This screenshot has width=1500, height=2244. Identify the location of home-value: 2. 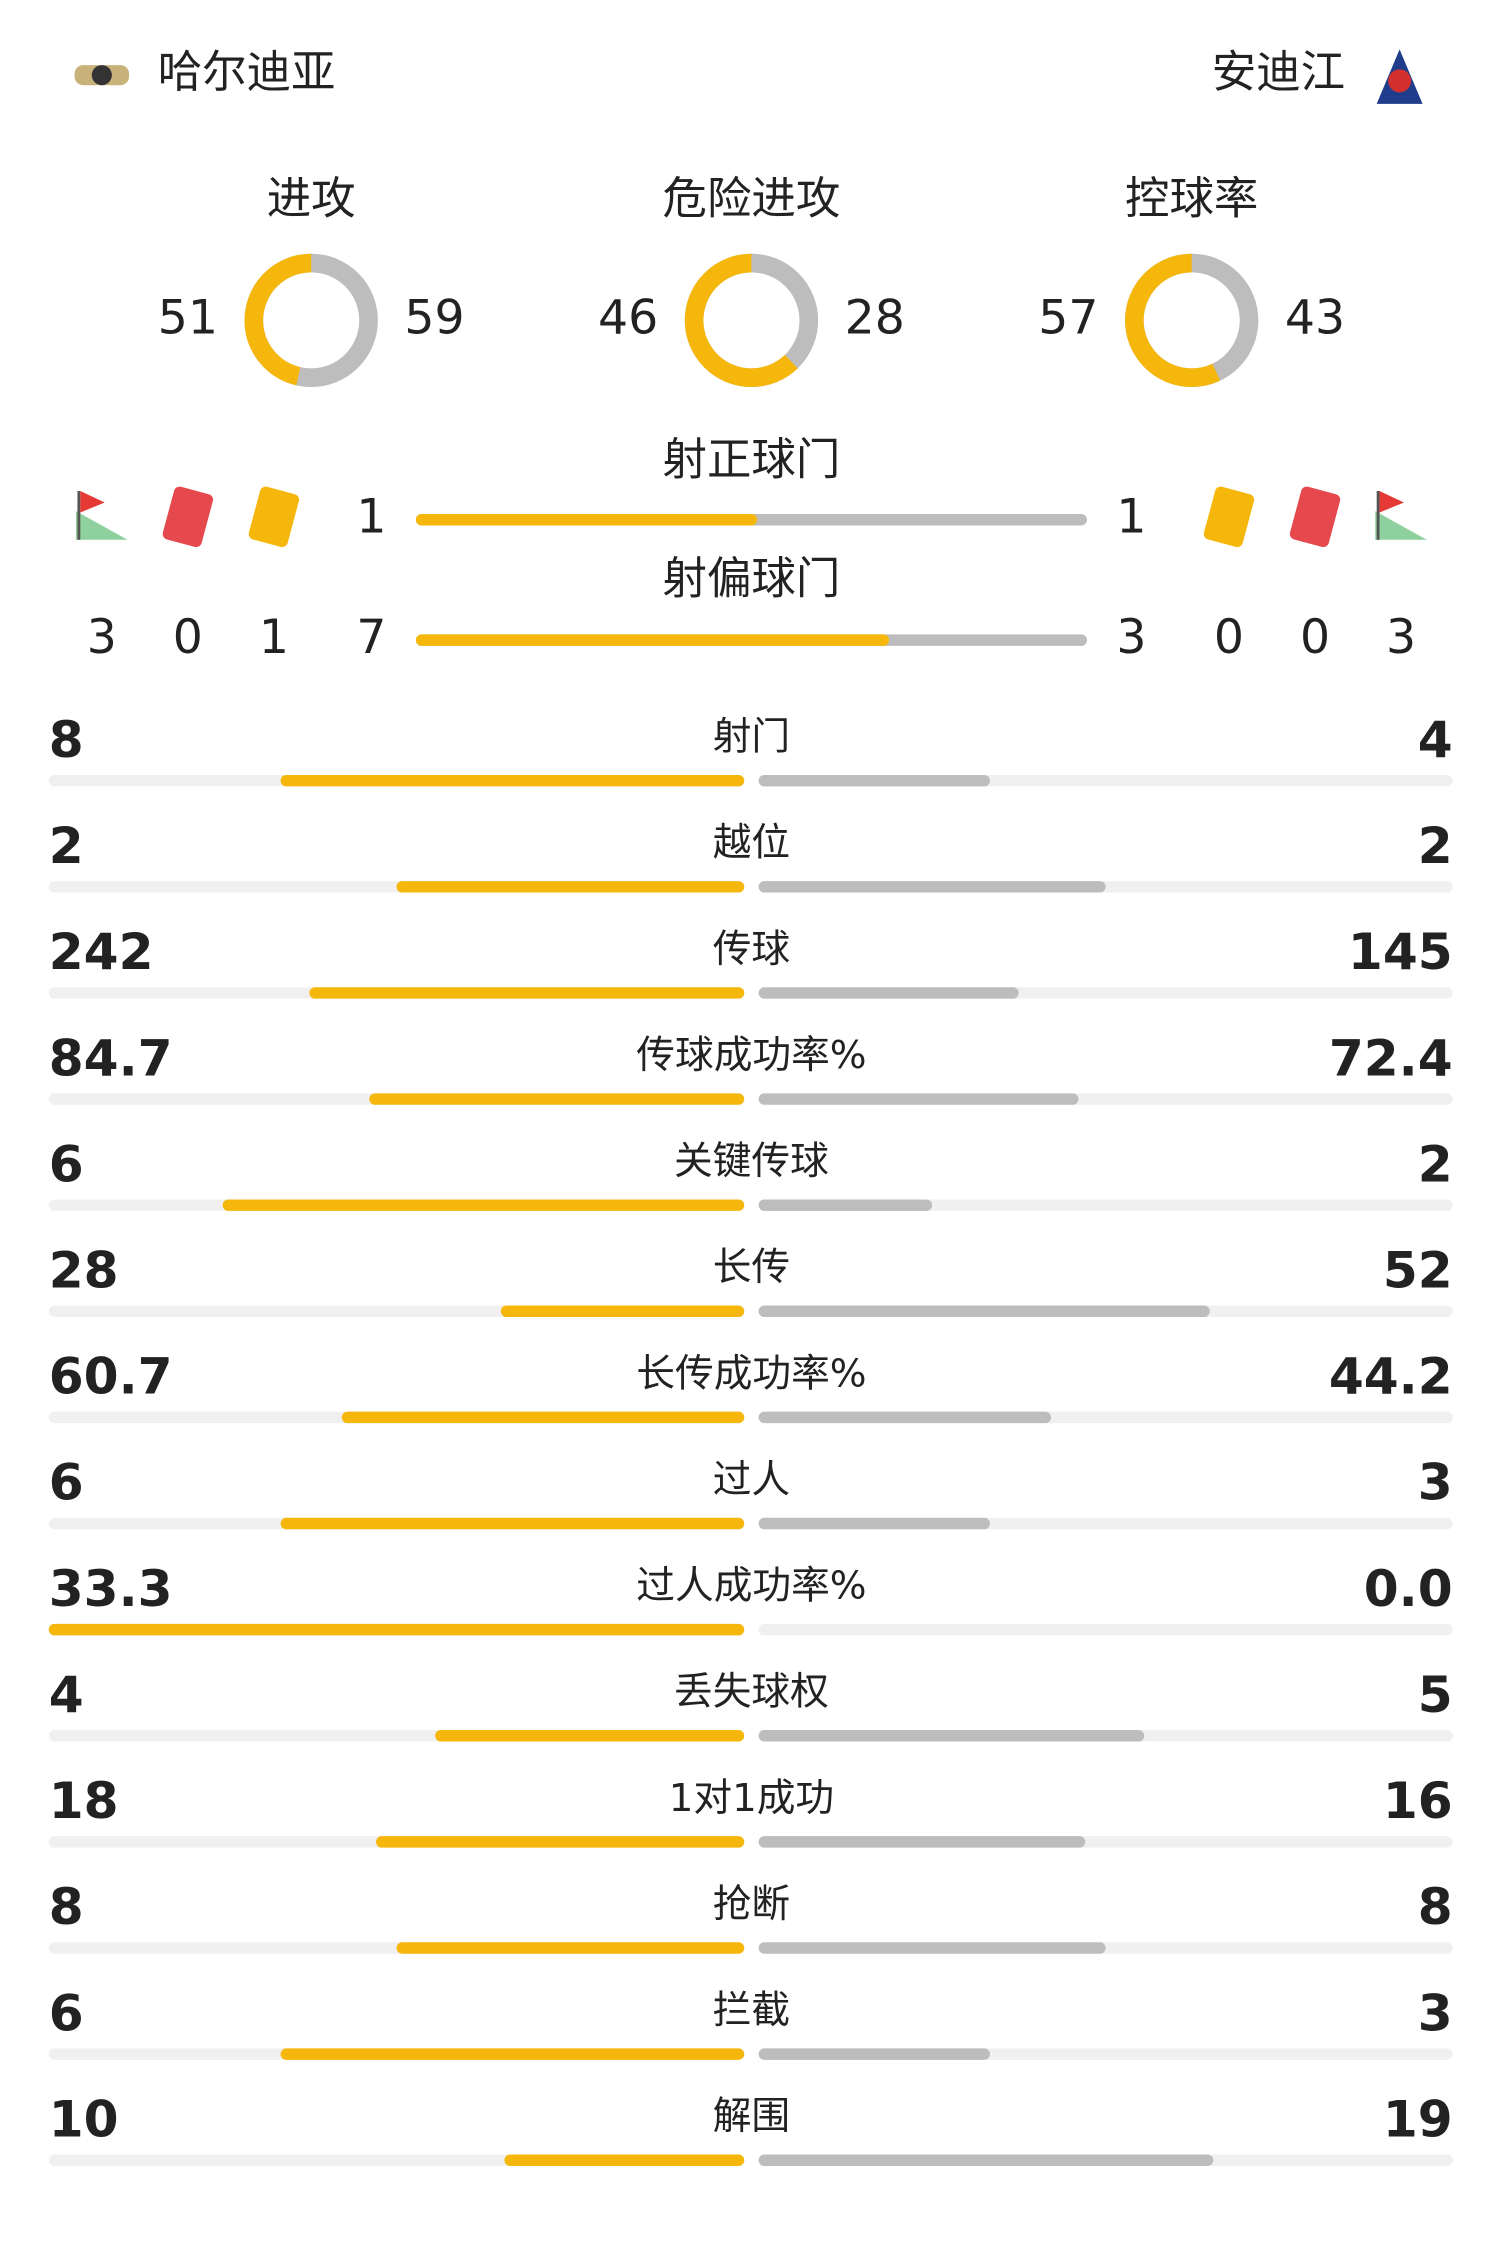
(66, 845).